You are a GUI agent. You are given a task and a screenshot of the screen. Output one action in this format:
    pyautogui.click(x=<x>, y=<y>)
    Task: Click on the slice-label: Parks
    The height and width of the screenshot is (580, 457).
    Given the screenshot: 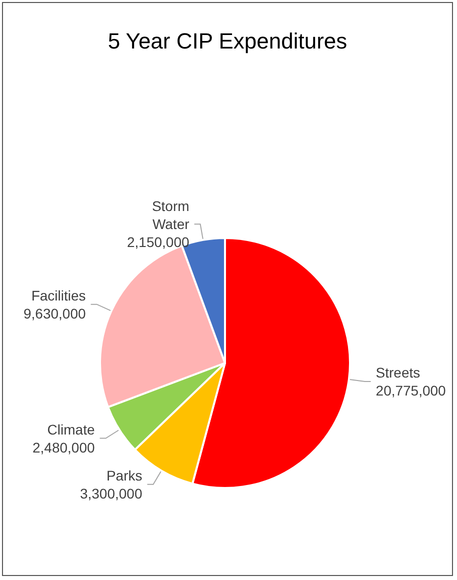 What is the action you would take?
    pyautogui.click(x=124, y=475)
    